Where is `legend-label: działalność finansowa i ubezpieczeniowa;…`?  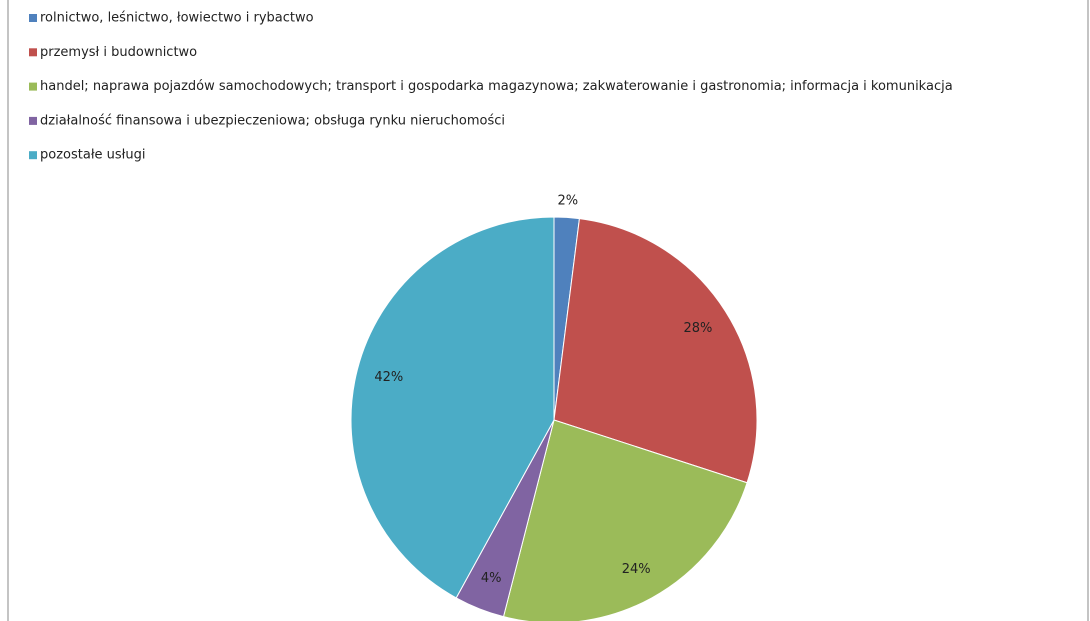 legend-label: działalność finansowa i ubezpieczeniowa;… is located at coordinates (272, 120).